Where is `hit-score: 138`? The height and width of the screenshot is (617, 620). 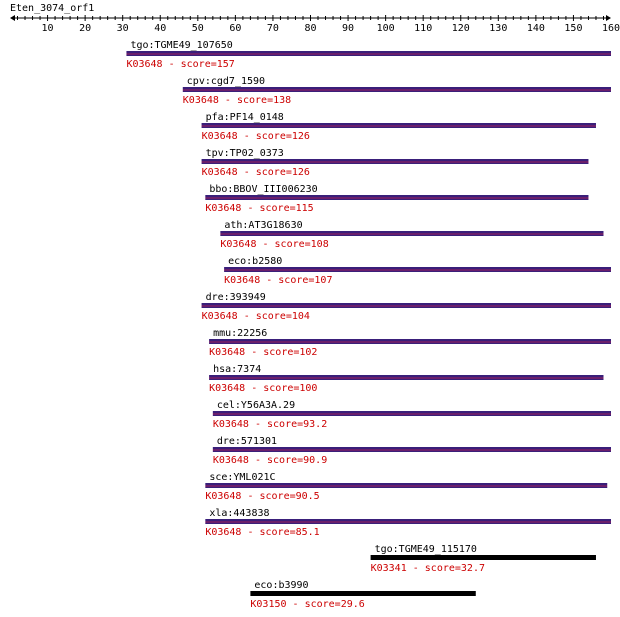 hit-score: 138 is located at coordinates (282, 100).